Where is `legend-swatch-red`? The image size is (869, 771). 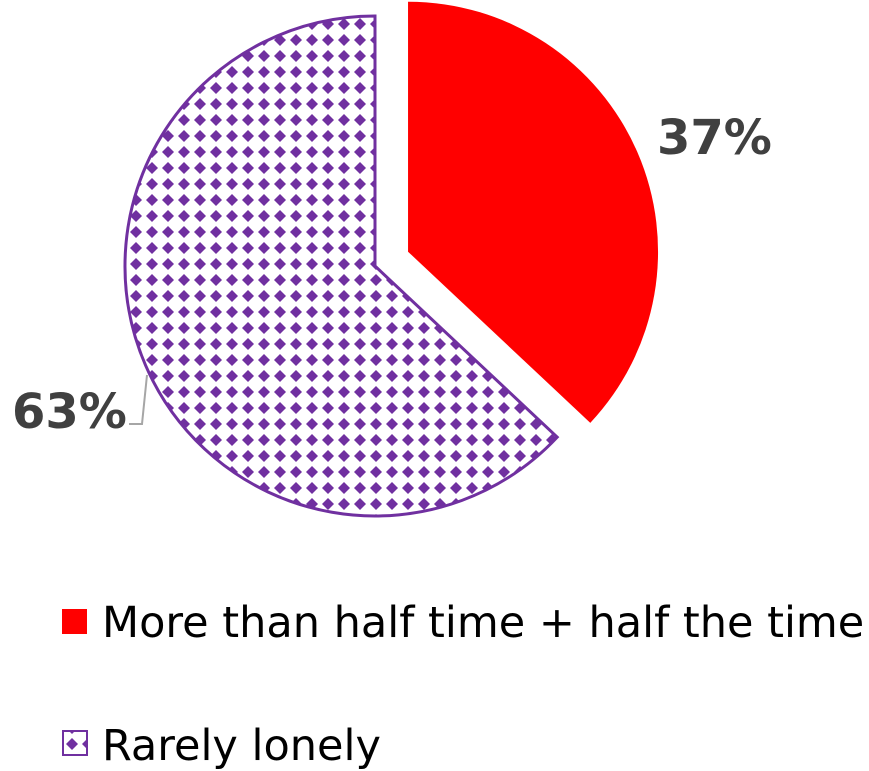
legend-swatch-red is located at coordinates (74, 621).